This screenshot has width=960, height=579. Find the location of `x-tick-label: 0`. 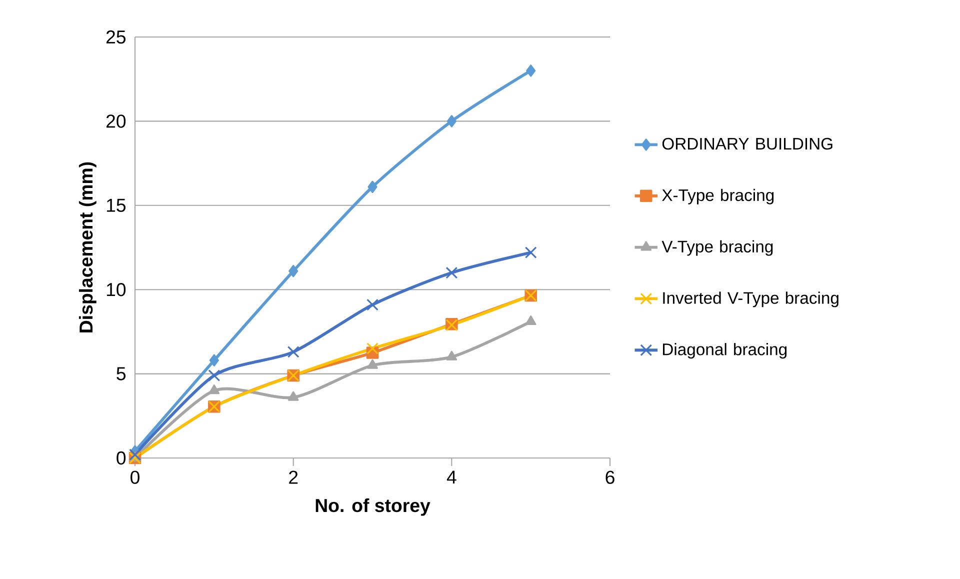

x-tick-label: 0 is located at coordinates (135, 477).